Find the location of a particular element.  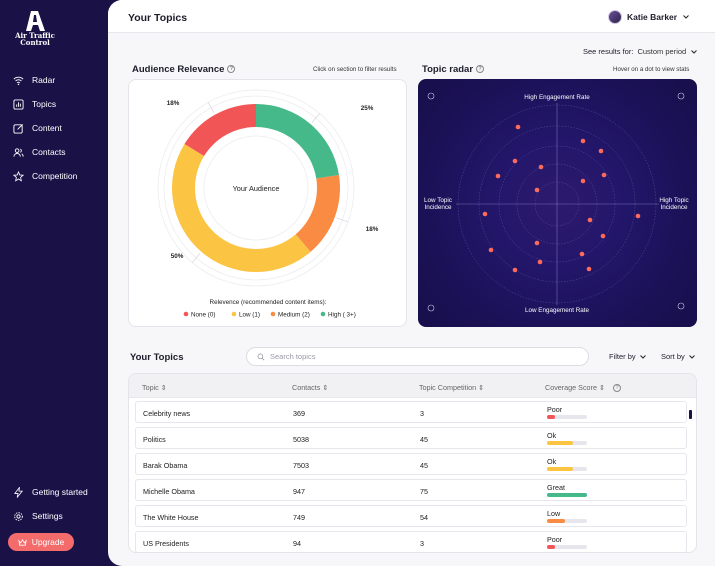

donut-center-label: Your Audience is located at coordinates (256, 188).